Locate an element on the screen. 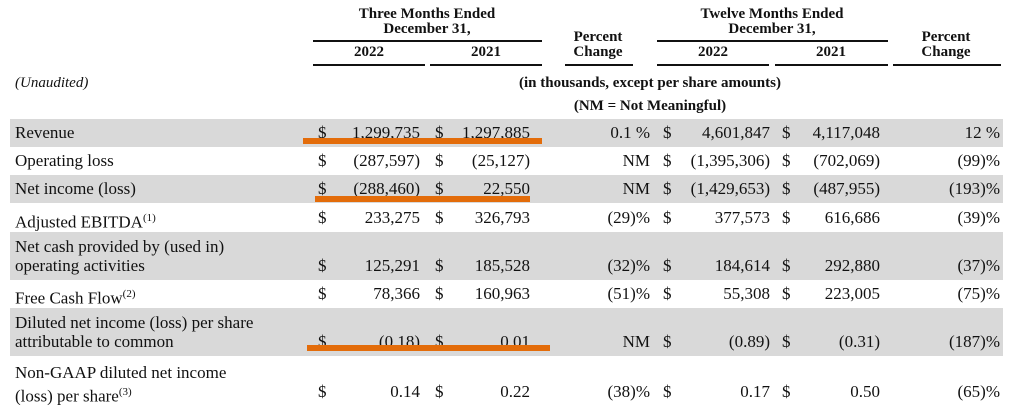 This screenshot has height=410, width=1010. cell: 0.22 is located at coordinates (515, 391).